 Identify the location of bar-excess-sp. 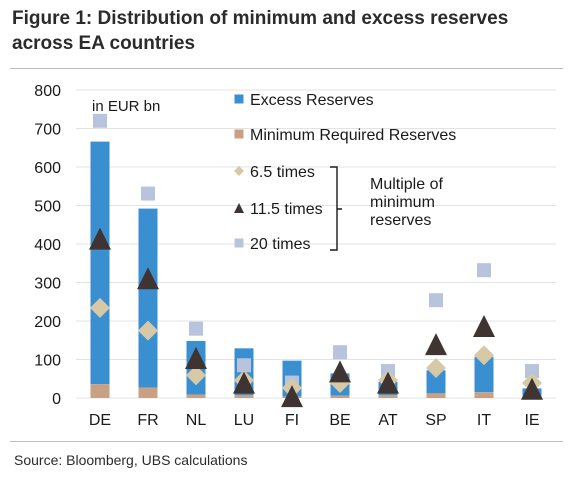
(436, 382).